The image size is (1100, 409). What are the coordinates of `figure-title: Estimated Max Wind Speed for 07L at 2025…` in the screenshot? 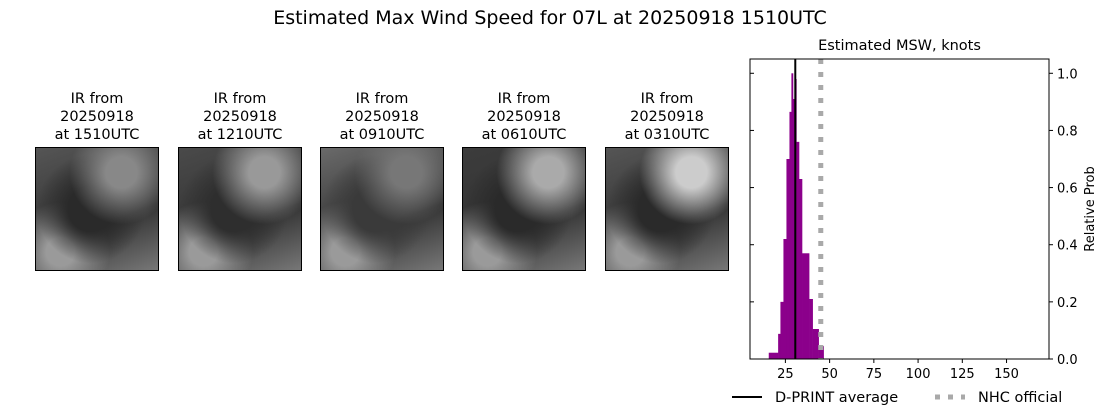 It's located at (550, 18).